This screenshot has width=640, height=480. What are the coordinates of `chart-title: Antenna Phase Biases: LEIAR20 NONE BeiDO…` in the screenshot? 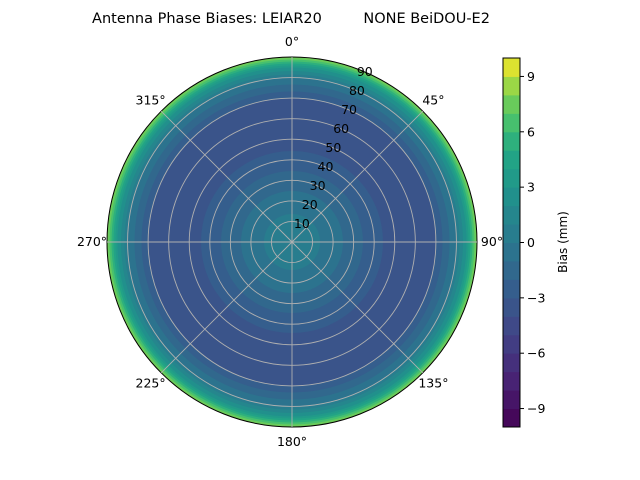 It's located at (291, 19).